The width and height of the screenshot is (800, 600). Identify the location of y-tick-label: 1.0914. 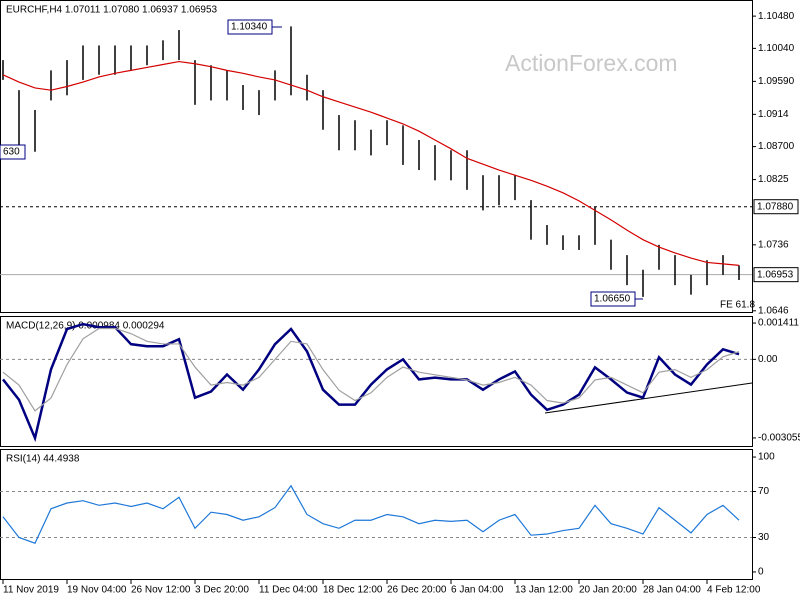
(773, 114).